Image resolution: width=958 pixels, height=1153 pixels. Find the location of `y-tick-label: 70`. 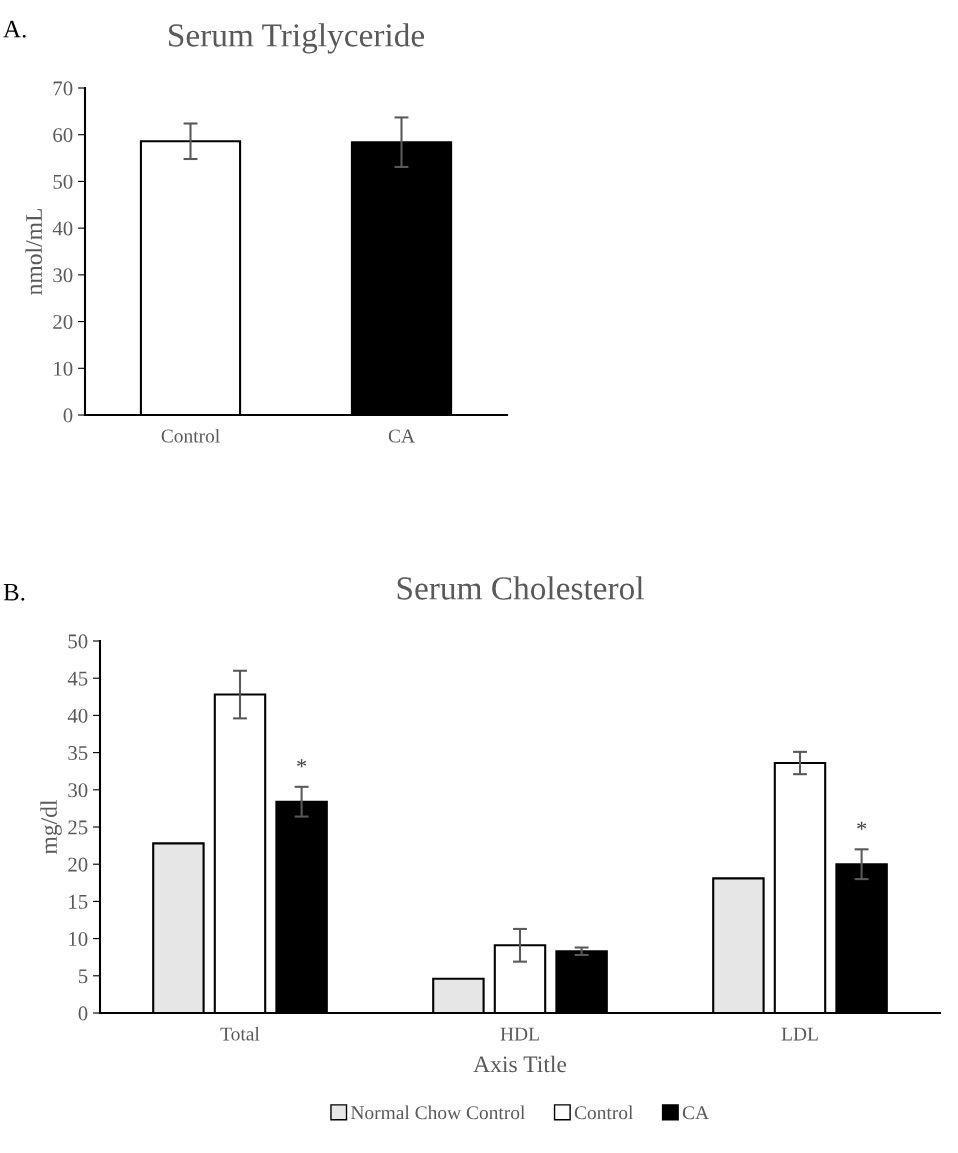

y-tick-label: 70 is located at coordinates (63, 88).